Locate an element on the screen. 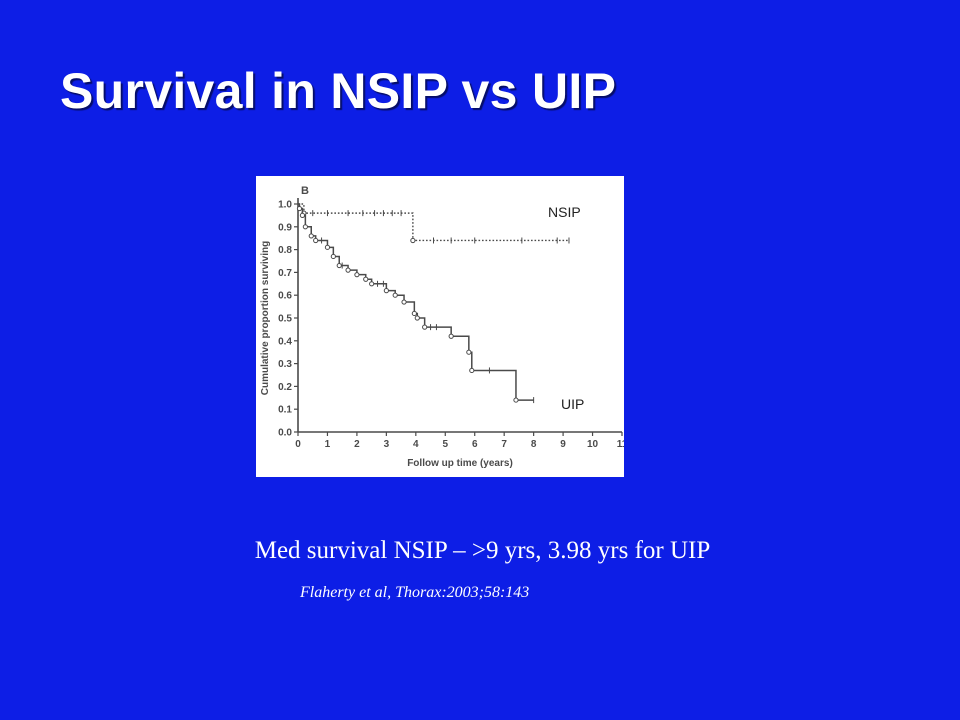 Image resolution: width=960 pixels, height=720 pixels. series-line-nsip is located at coordinates (433, 222).